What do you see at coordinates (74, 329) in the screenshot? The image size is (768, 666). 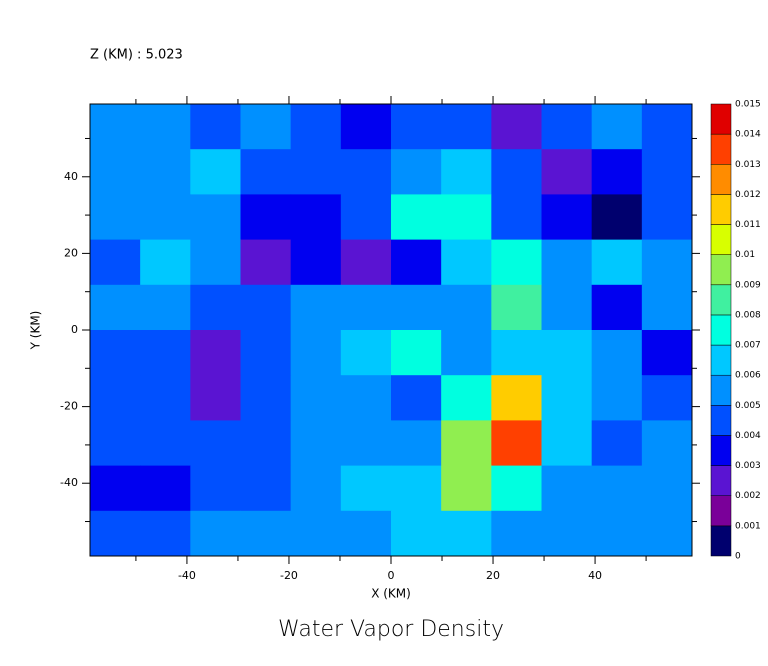 I see `y-tick-label: 0` at bounding box center [74, 329].